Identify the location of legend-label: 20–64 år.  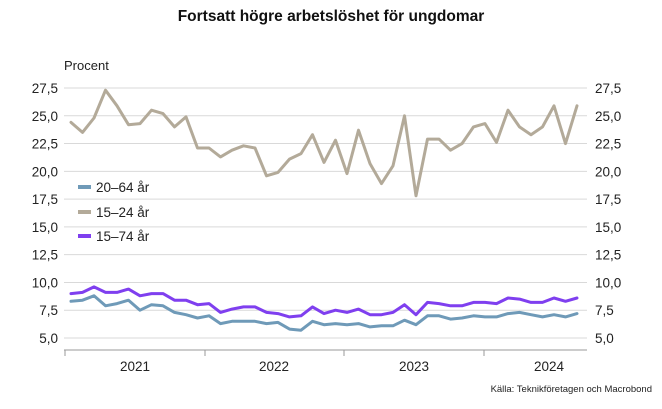
(123, 187).